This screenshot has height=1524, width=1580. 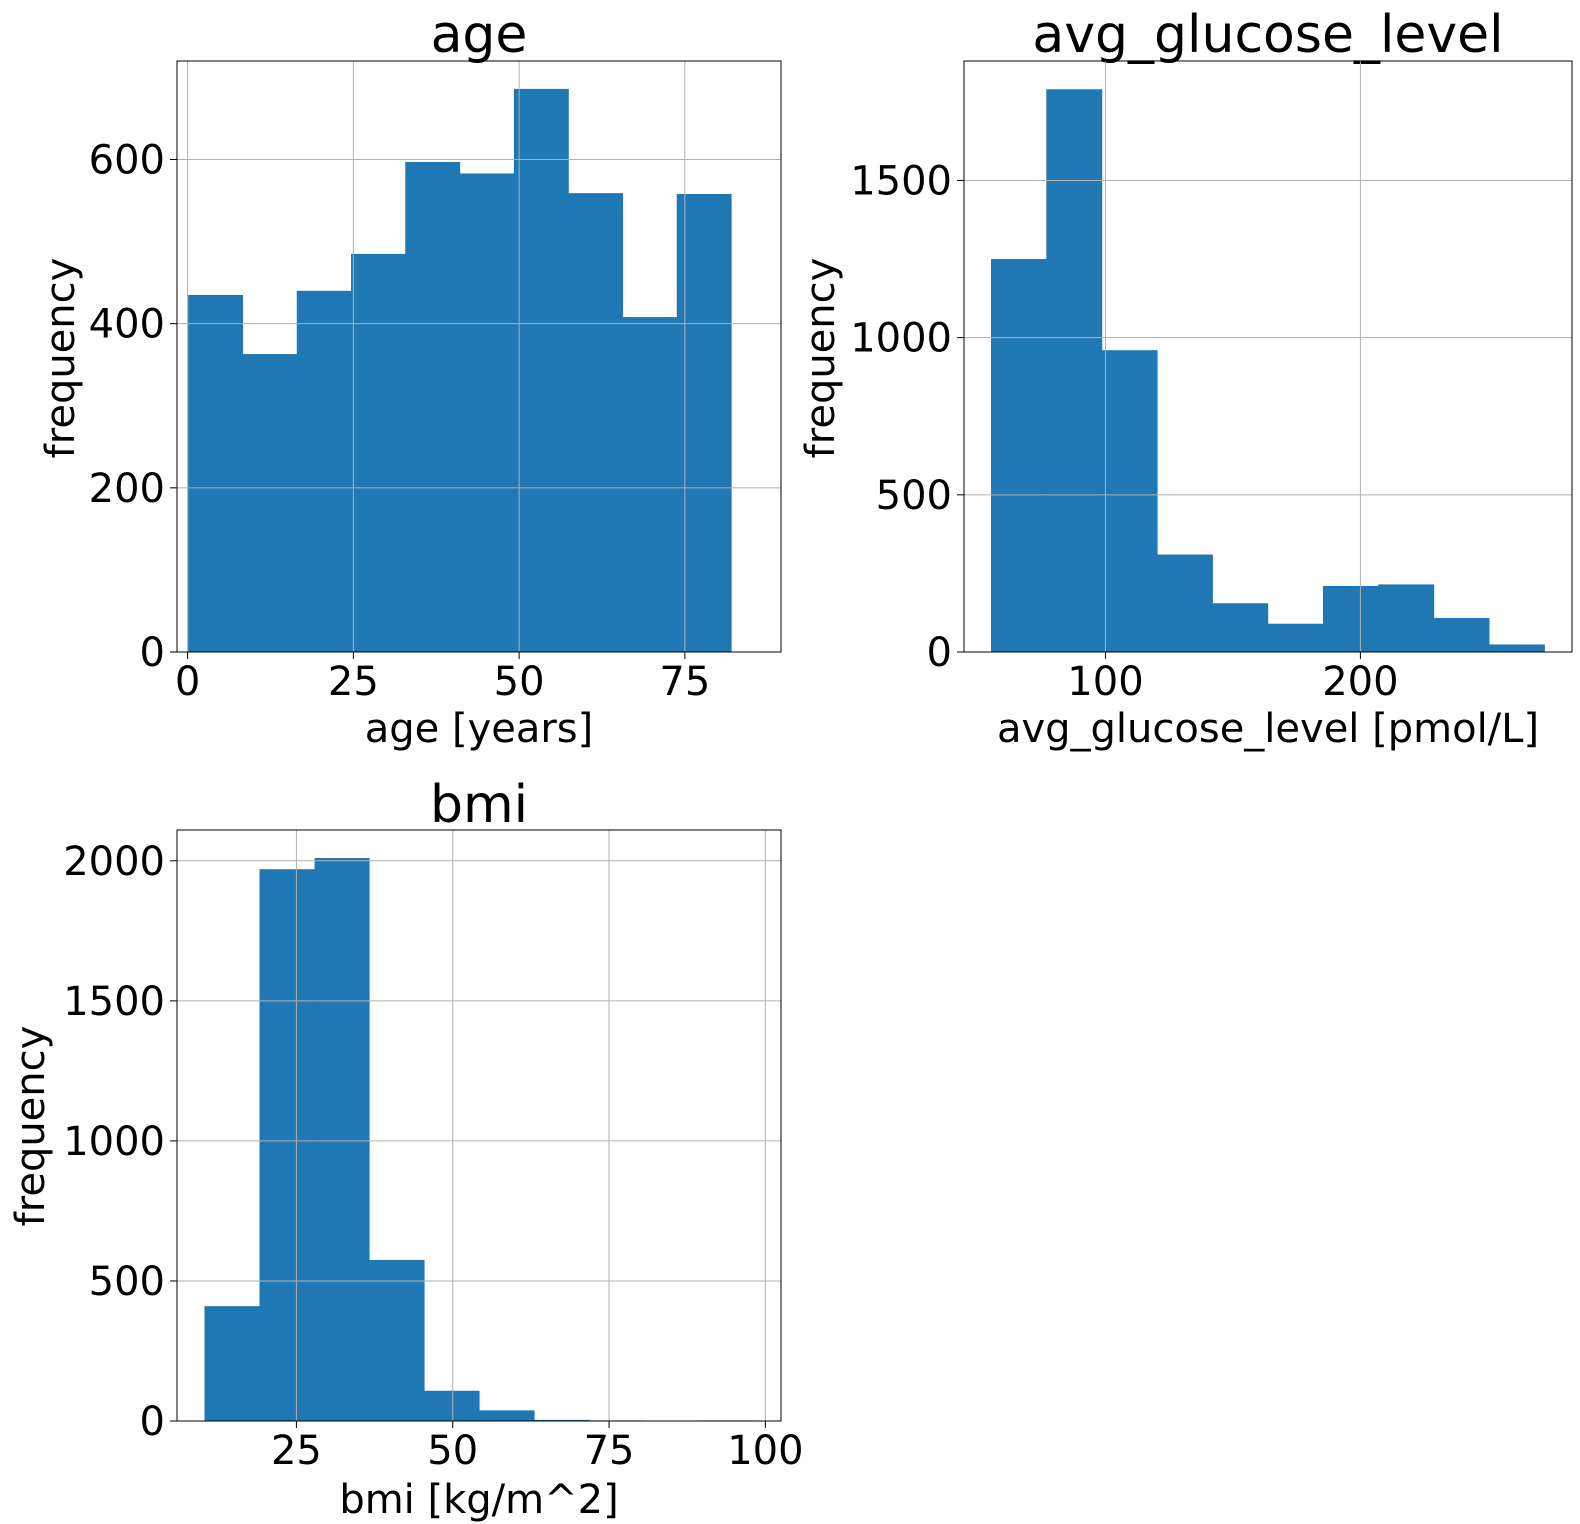 I want to click on age-x-tick-label: 0, so click(x=187, y=682).